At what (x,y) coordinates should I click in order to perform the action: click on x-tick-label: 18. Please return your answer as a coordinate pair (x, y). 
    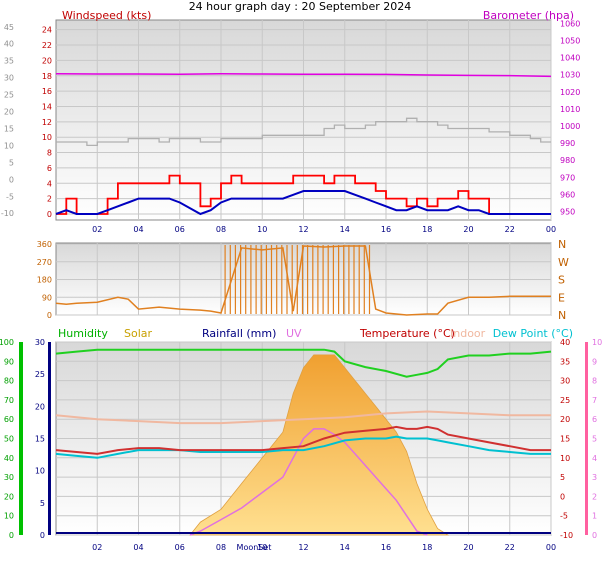
    Looking at the image, I should click on (427, 229).